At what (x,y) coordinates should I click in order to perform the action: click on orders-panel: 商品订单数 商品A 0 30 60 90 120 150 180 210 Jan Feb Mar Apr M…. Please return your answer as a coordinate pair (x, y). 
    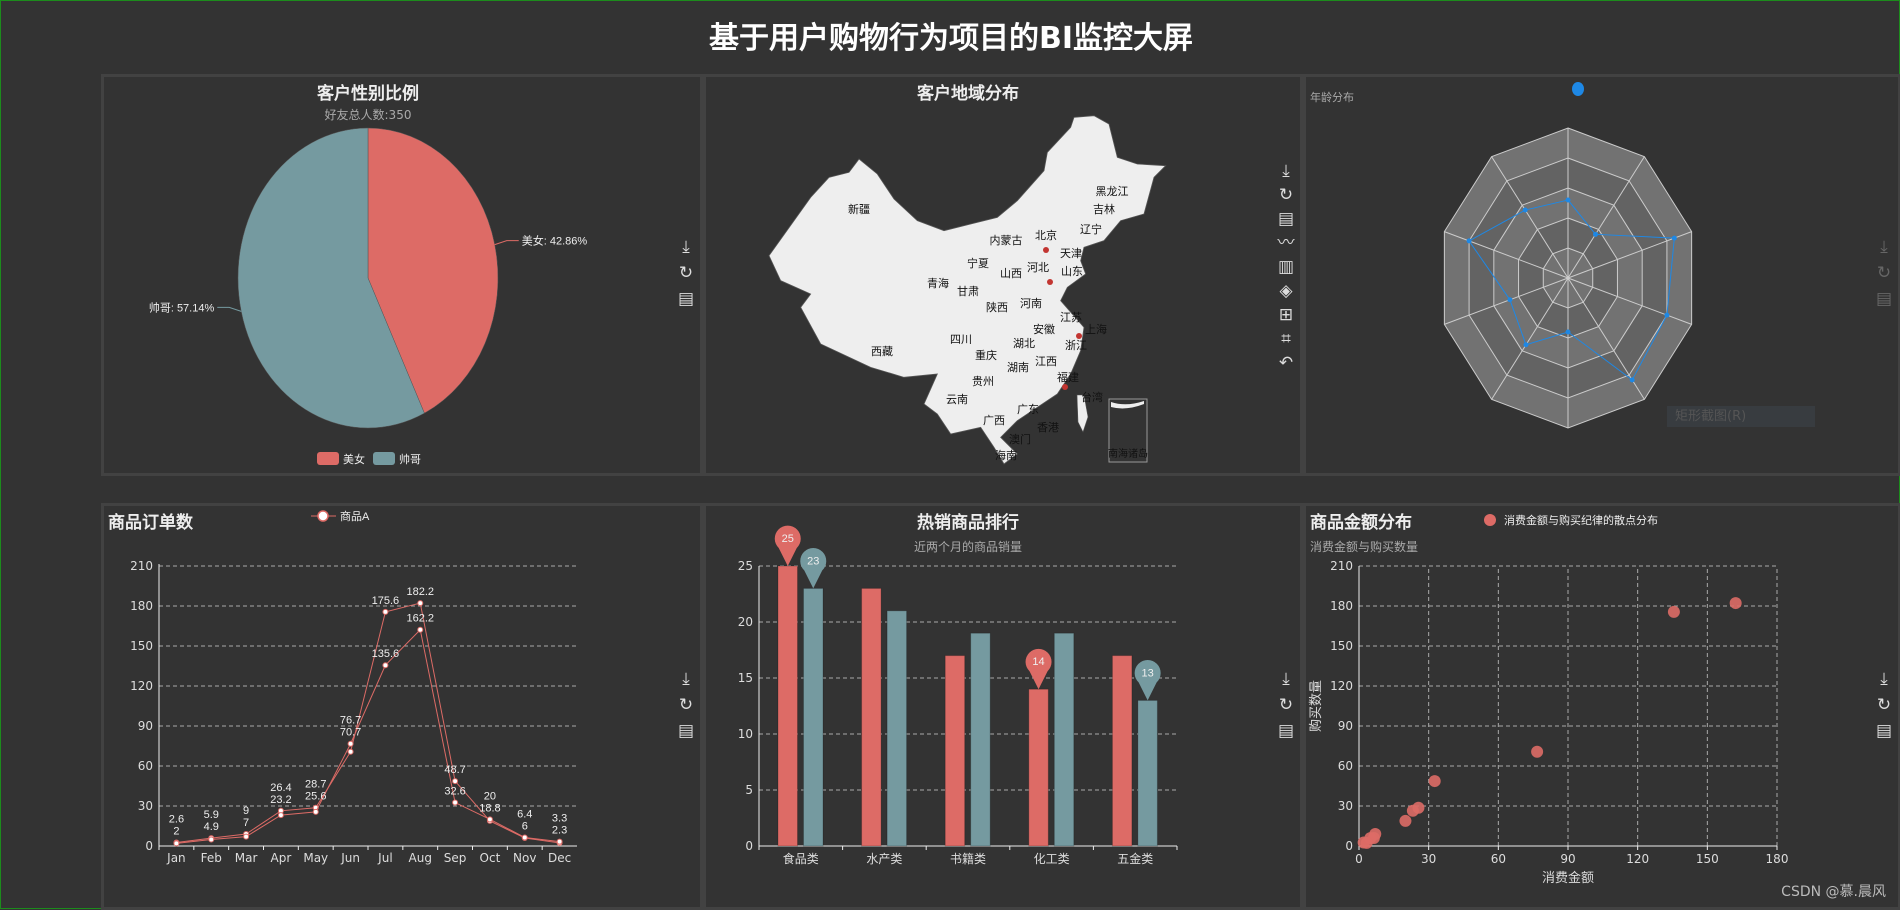
    Looking at the image, I should click on (402, 706).